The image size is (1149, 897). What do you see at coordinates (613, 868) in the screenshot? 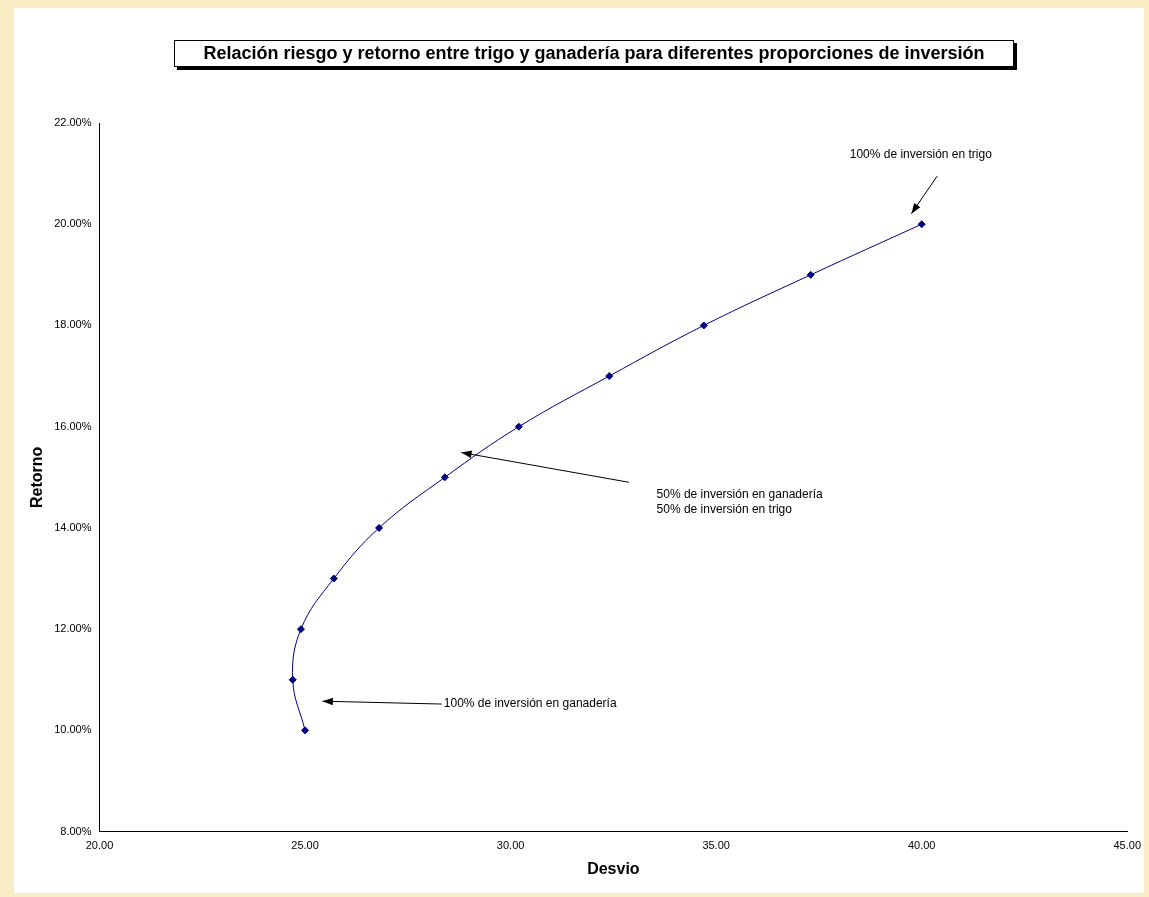
I see `x-axis-title: Desvio` at bounding box center [613, 868].